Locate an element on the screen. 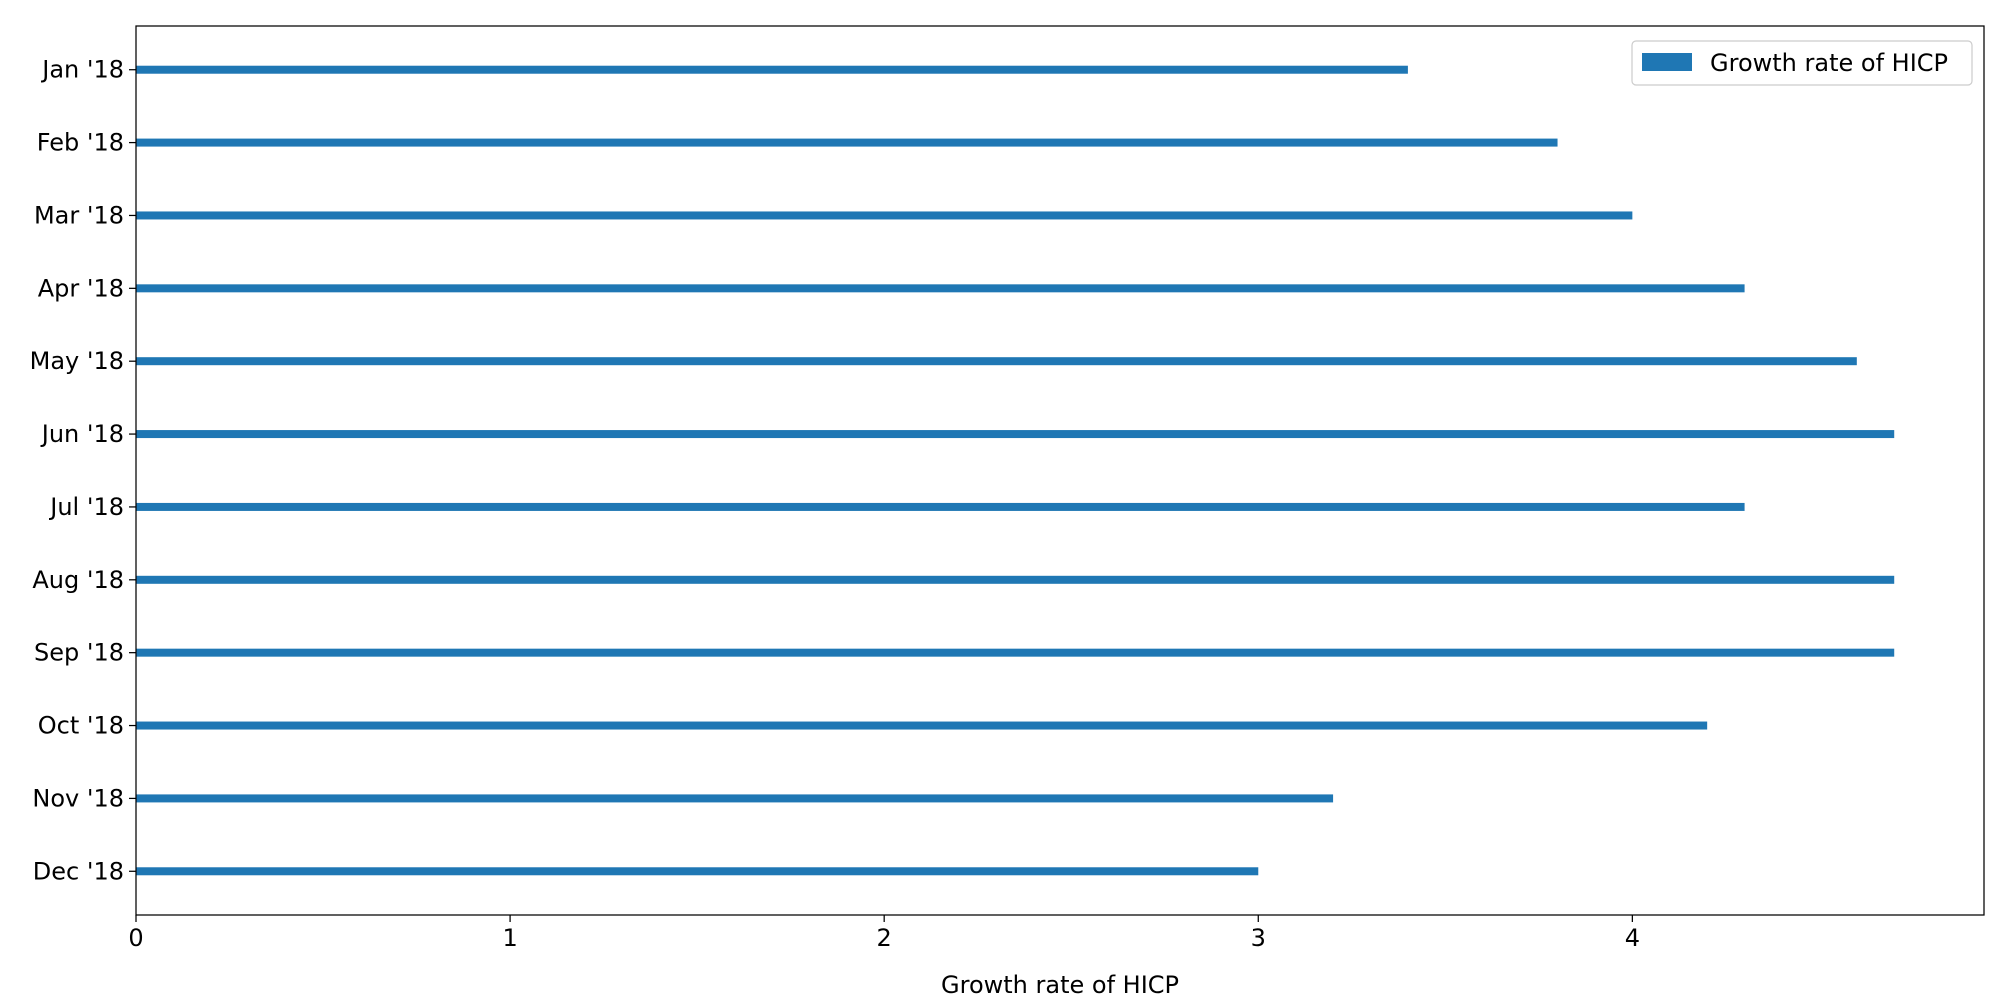  y-tick-label: Jan '18 is located at coordinates (82, 70).